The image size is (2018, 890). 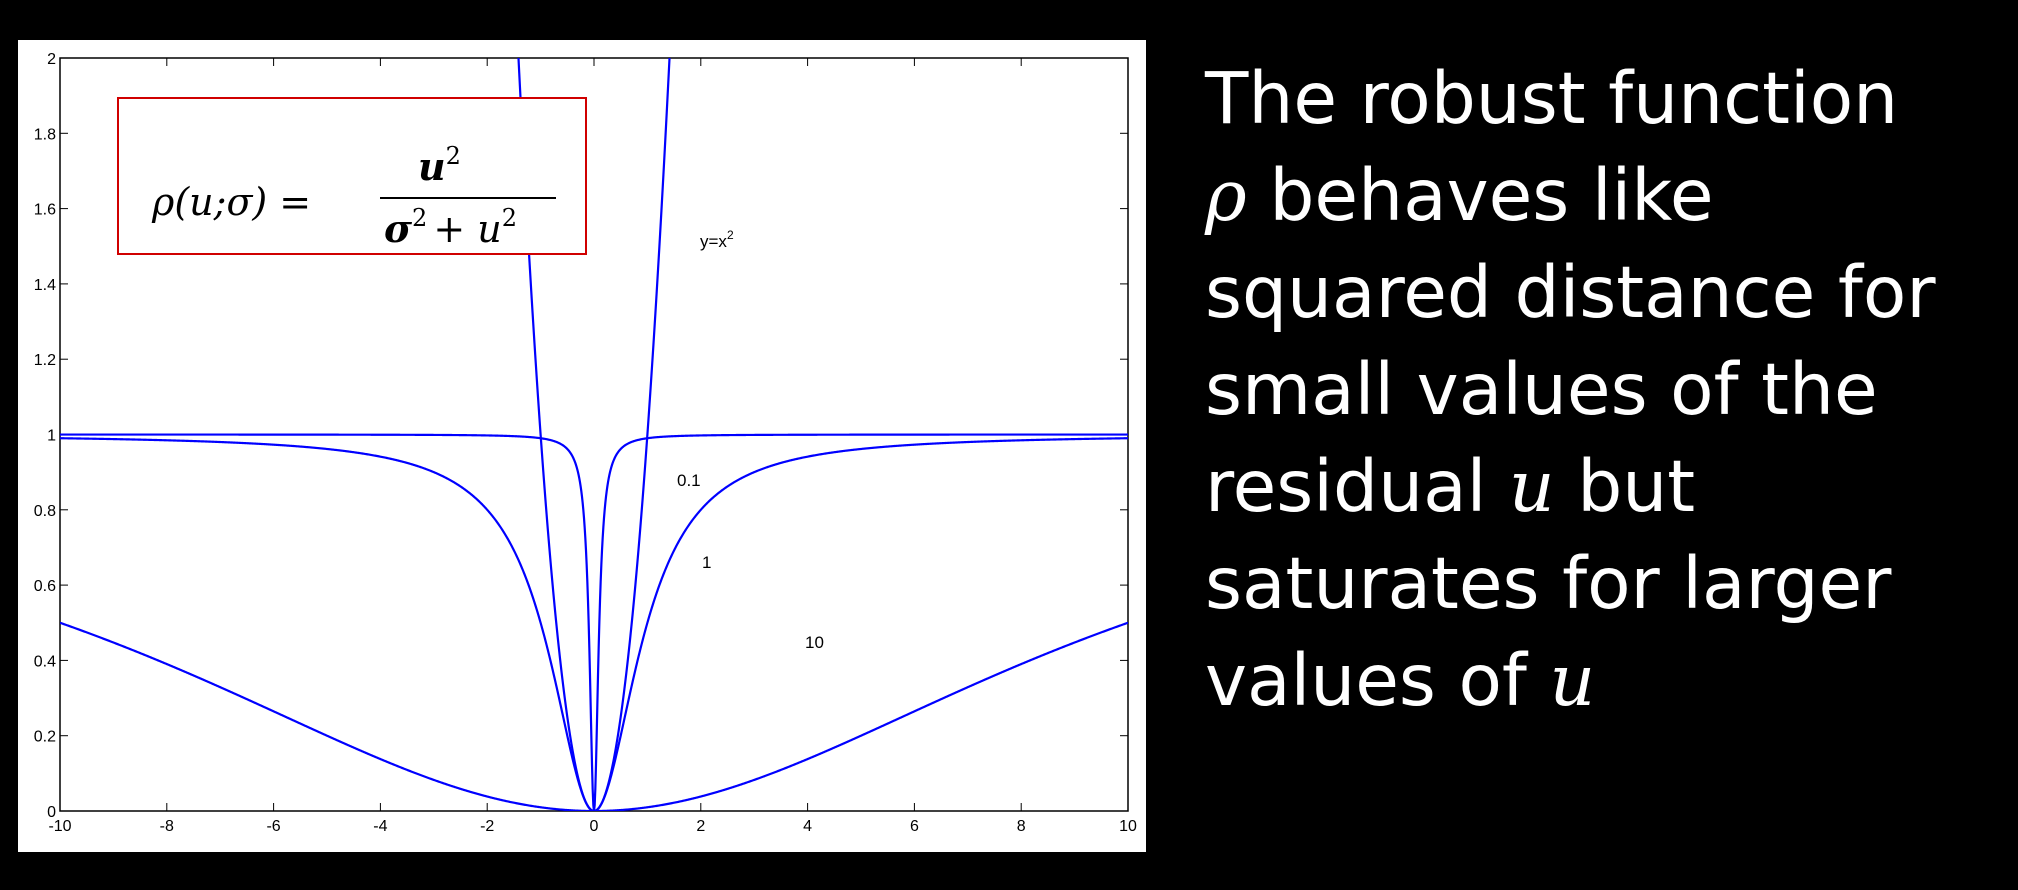 I want to click on y-tick-label: 0, so click(x=51, y=812).